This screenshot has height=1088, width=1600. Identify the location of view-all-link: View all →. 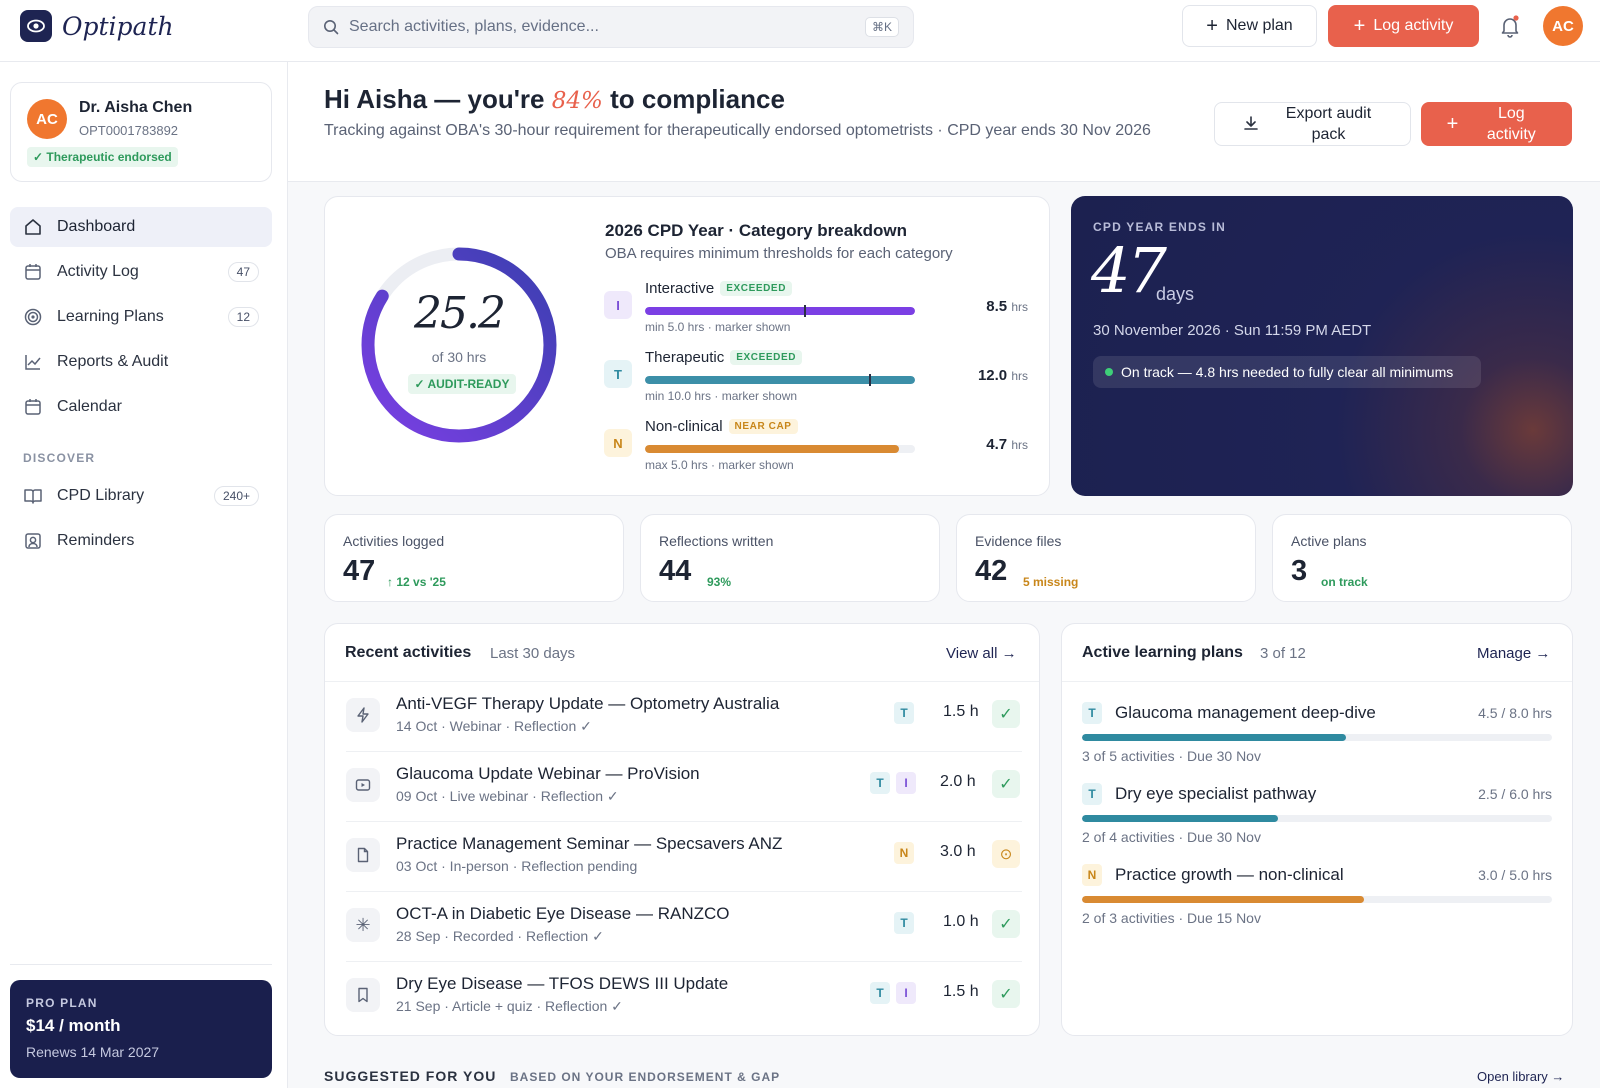
(981, 653).